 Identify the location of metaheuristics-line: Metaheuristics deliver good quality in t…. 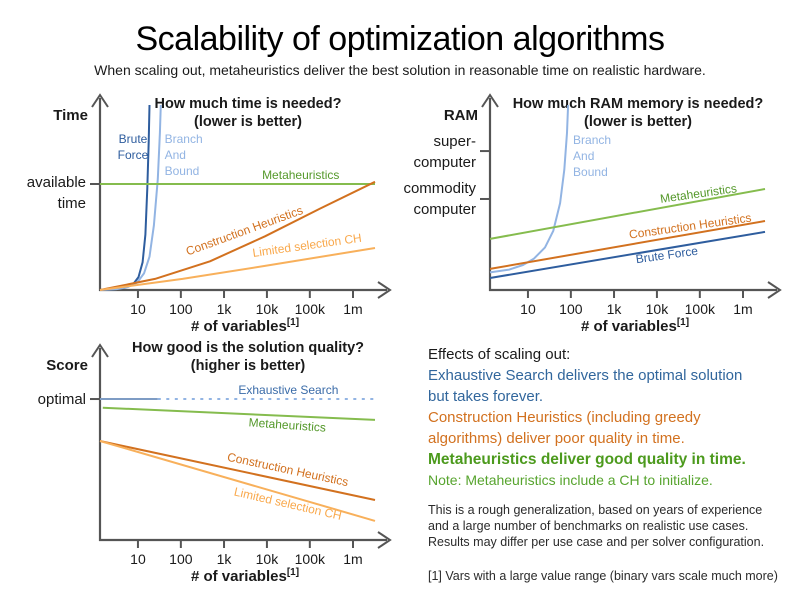
(587, 459).